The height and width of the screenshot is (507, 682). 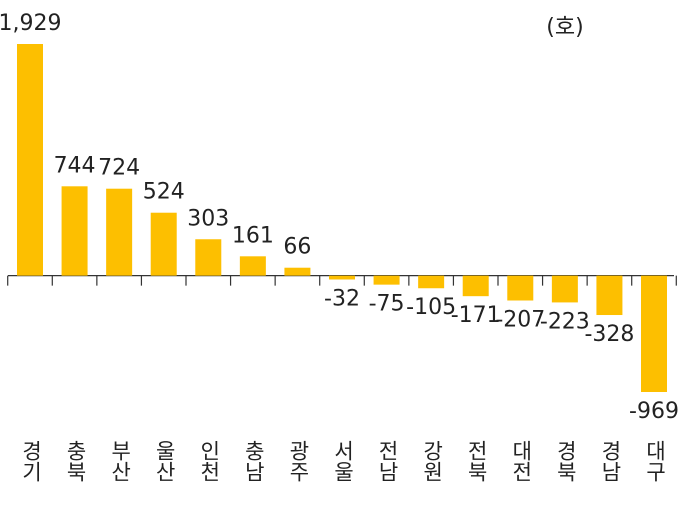 What do you see at coordinates (343, 461) in the screenshot?
I see `x-tick-label: 서울` at bounding box center [343, 461].